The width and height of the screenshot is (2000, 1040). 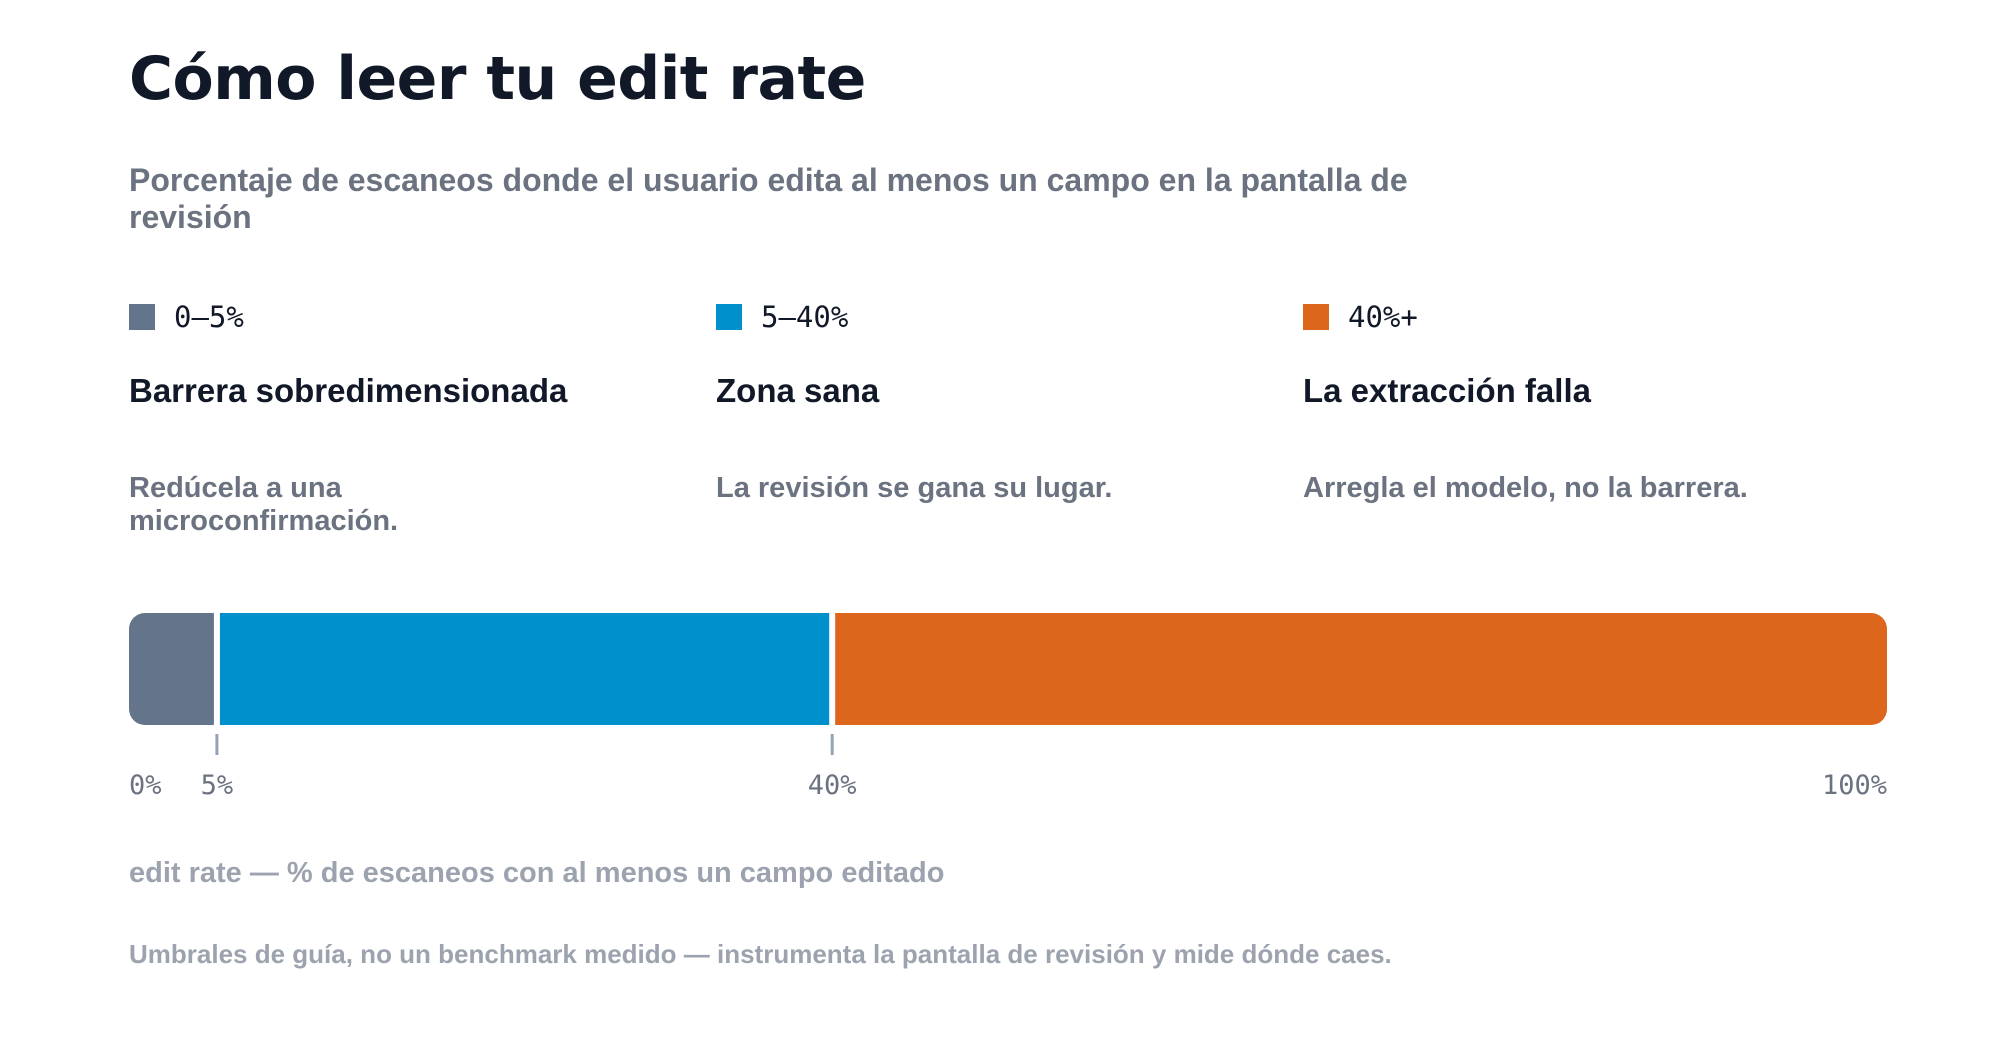 What do you see at coordinates (1447, 390) in the screenshot?
I see `zone-title-high: La extracción falla` at bounding box center [1447, 390].